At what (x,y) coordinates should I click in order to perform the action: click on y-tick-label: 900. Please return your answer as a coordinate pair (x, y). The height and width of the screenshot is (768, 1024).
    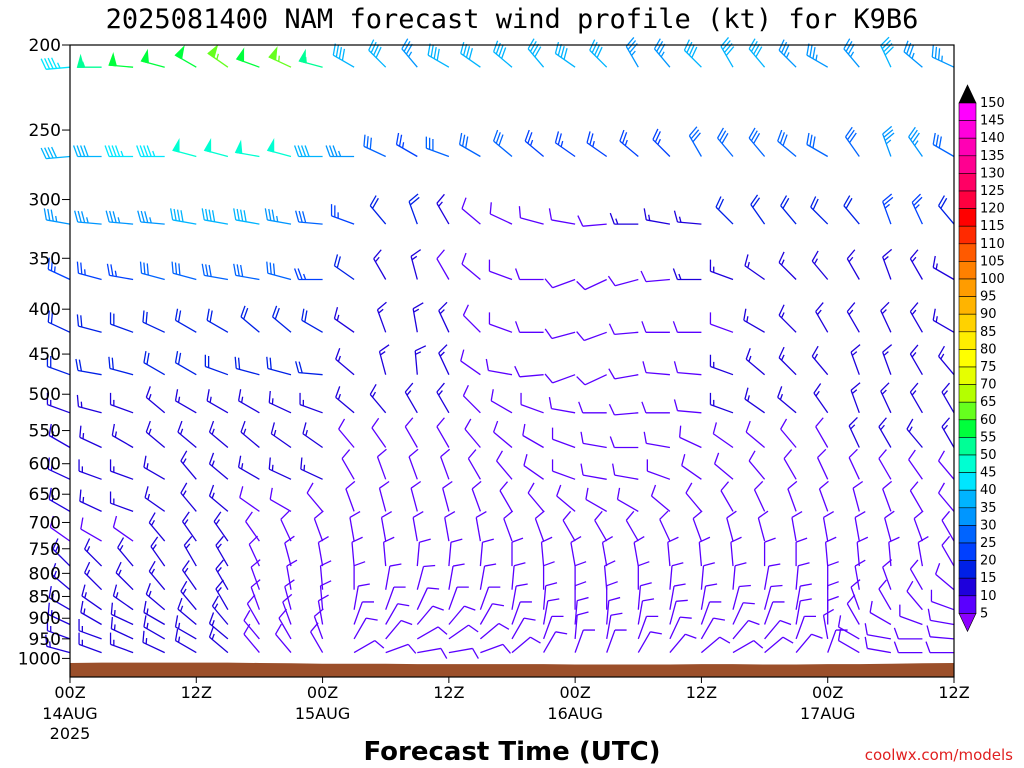
    Looking at the image, I should click on (45, 619).